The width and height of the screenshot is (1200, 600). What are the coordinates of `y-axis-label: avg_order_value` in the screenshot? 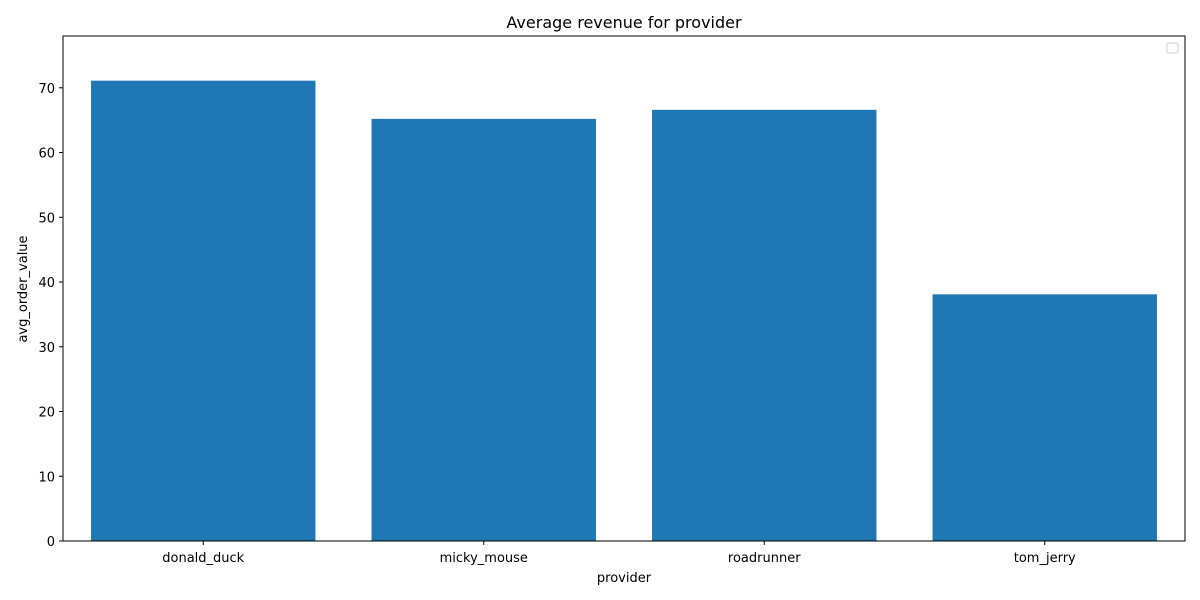 It's located at (23, 288).